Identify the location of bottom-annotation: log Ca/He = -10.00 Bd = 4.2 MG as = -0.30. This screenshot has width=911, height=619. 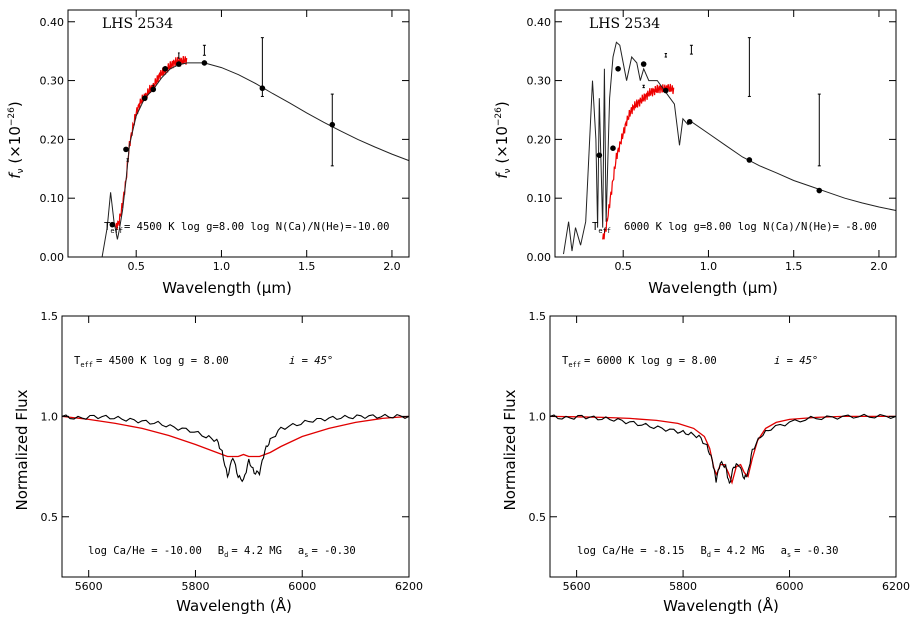
(222, 552).